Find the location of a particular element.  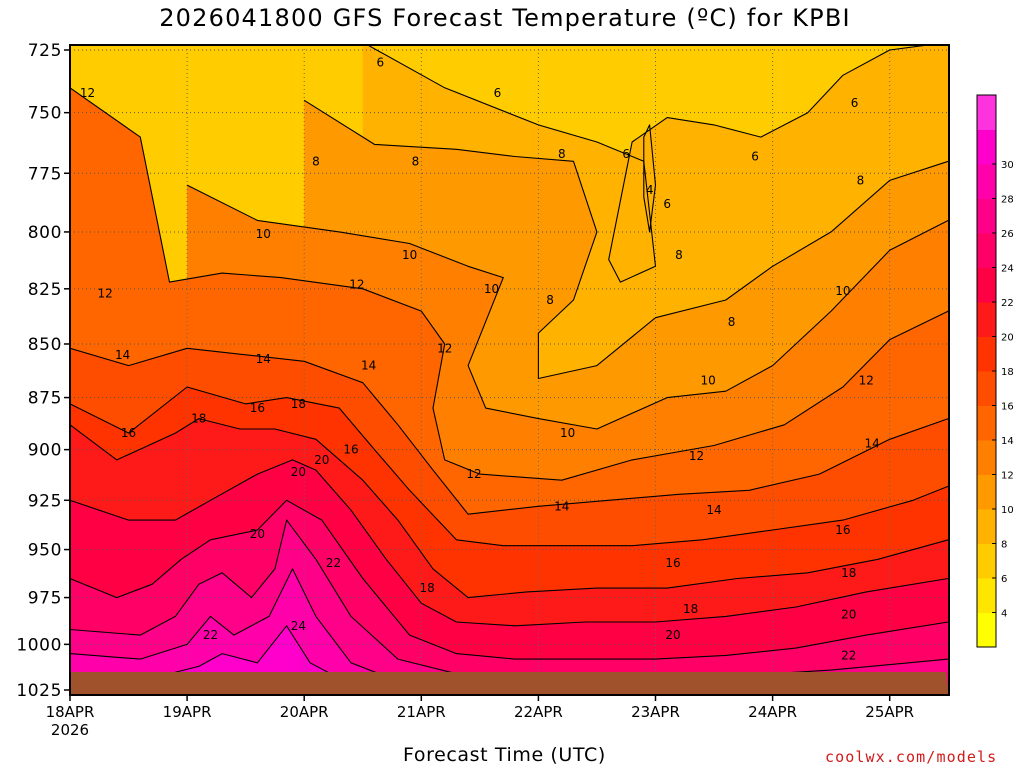

y-tick-label: 900 is located at coordinates (45, 451).